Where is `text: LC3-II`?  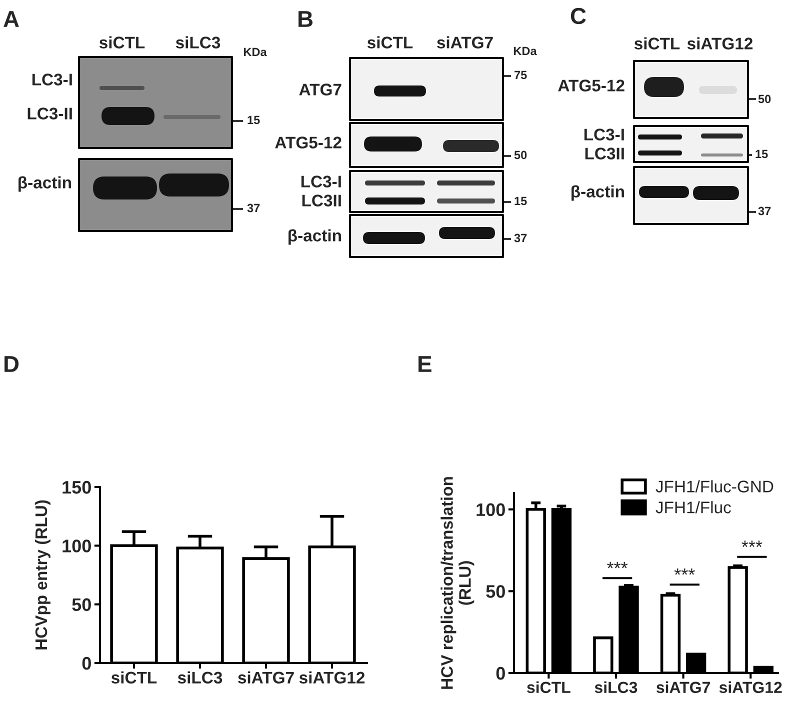
text: LC3-II is located at coordinates (50, 114).